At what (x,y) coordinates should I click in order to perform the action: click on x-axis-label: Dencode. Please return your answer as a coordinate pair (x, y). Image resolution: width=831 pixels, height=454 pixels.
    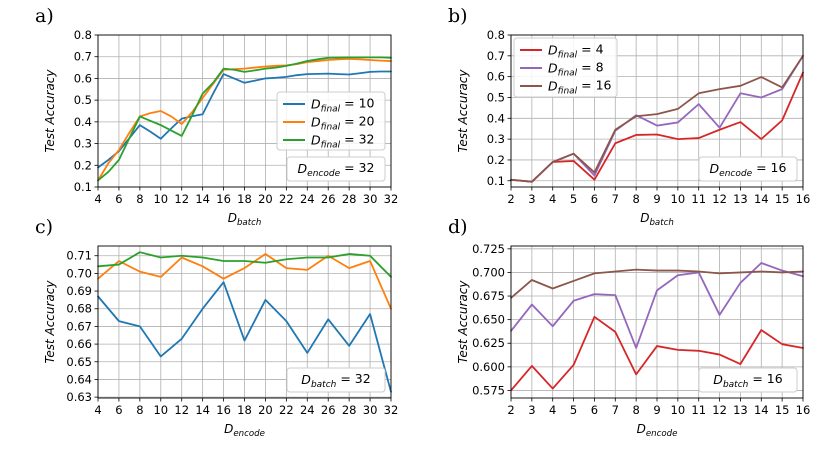
    Looking at the image, I should click on (657, 430).